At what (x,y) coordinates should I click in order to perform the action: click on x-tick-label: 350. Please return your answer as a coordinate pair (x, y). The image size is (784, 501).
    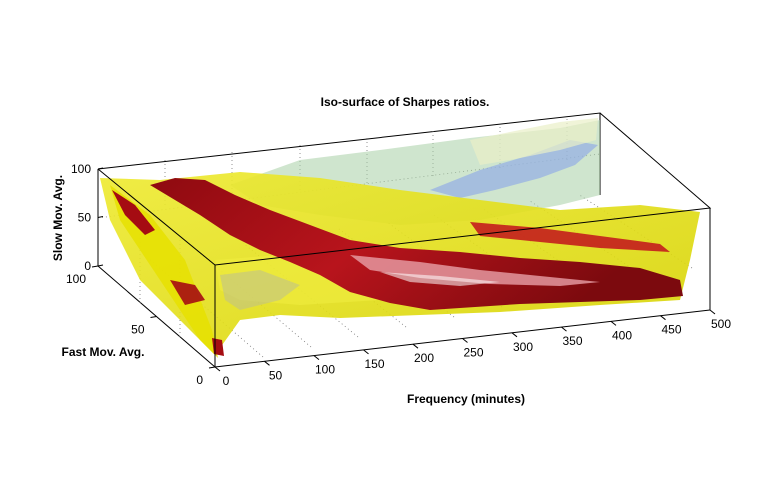
    Looking at the image, I should click on (572, 341).